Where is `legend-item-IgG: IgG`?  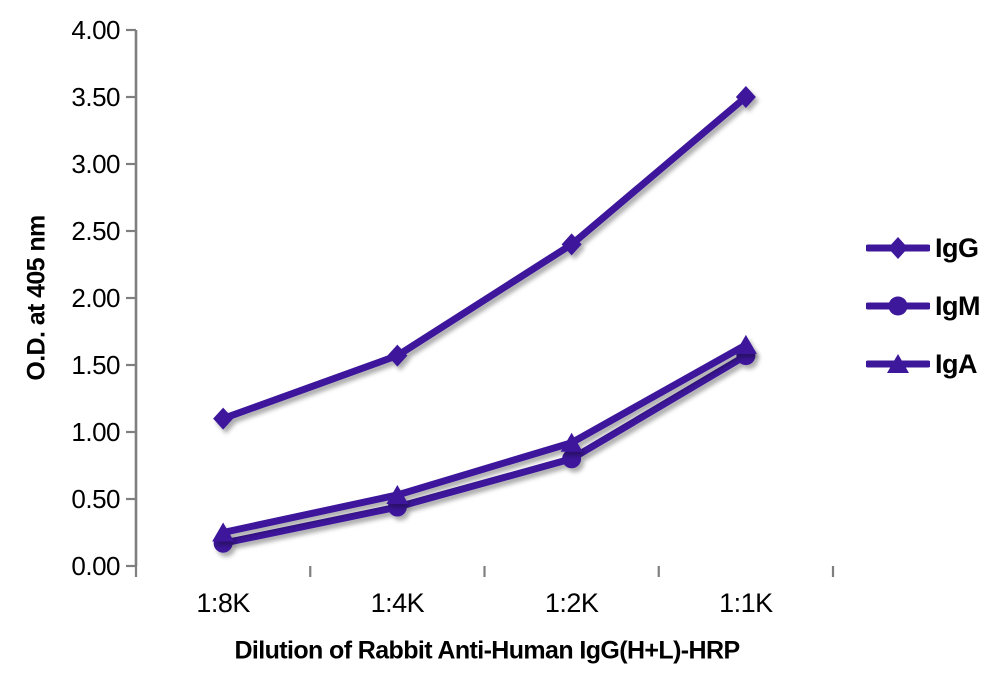 legend-item-IgG: IgG is located at coordinates (923, 248).